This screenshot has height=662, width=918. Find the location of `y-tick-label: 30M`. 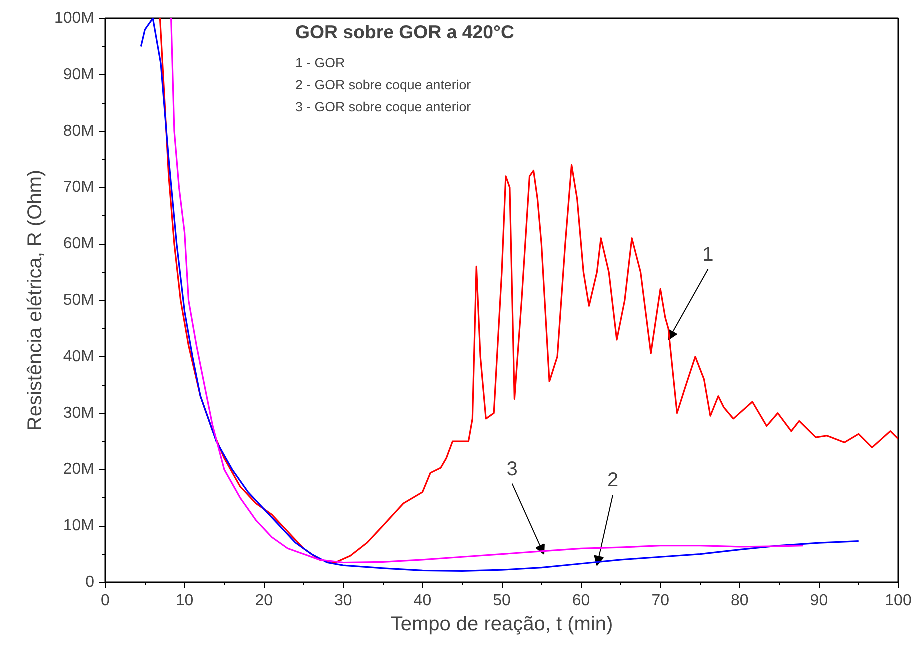

y-tick-label: 30M is located at coordinates (78, 413).